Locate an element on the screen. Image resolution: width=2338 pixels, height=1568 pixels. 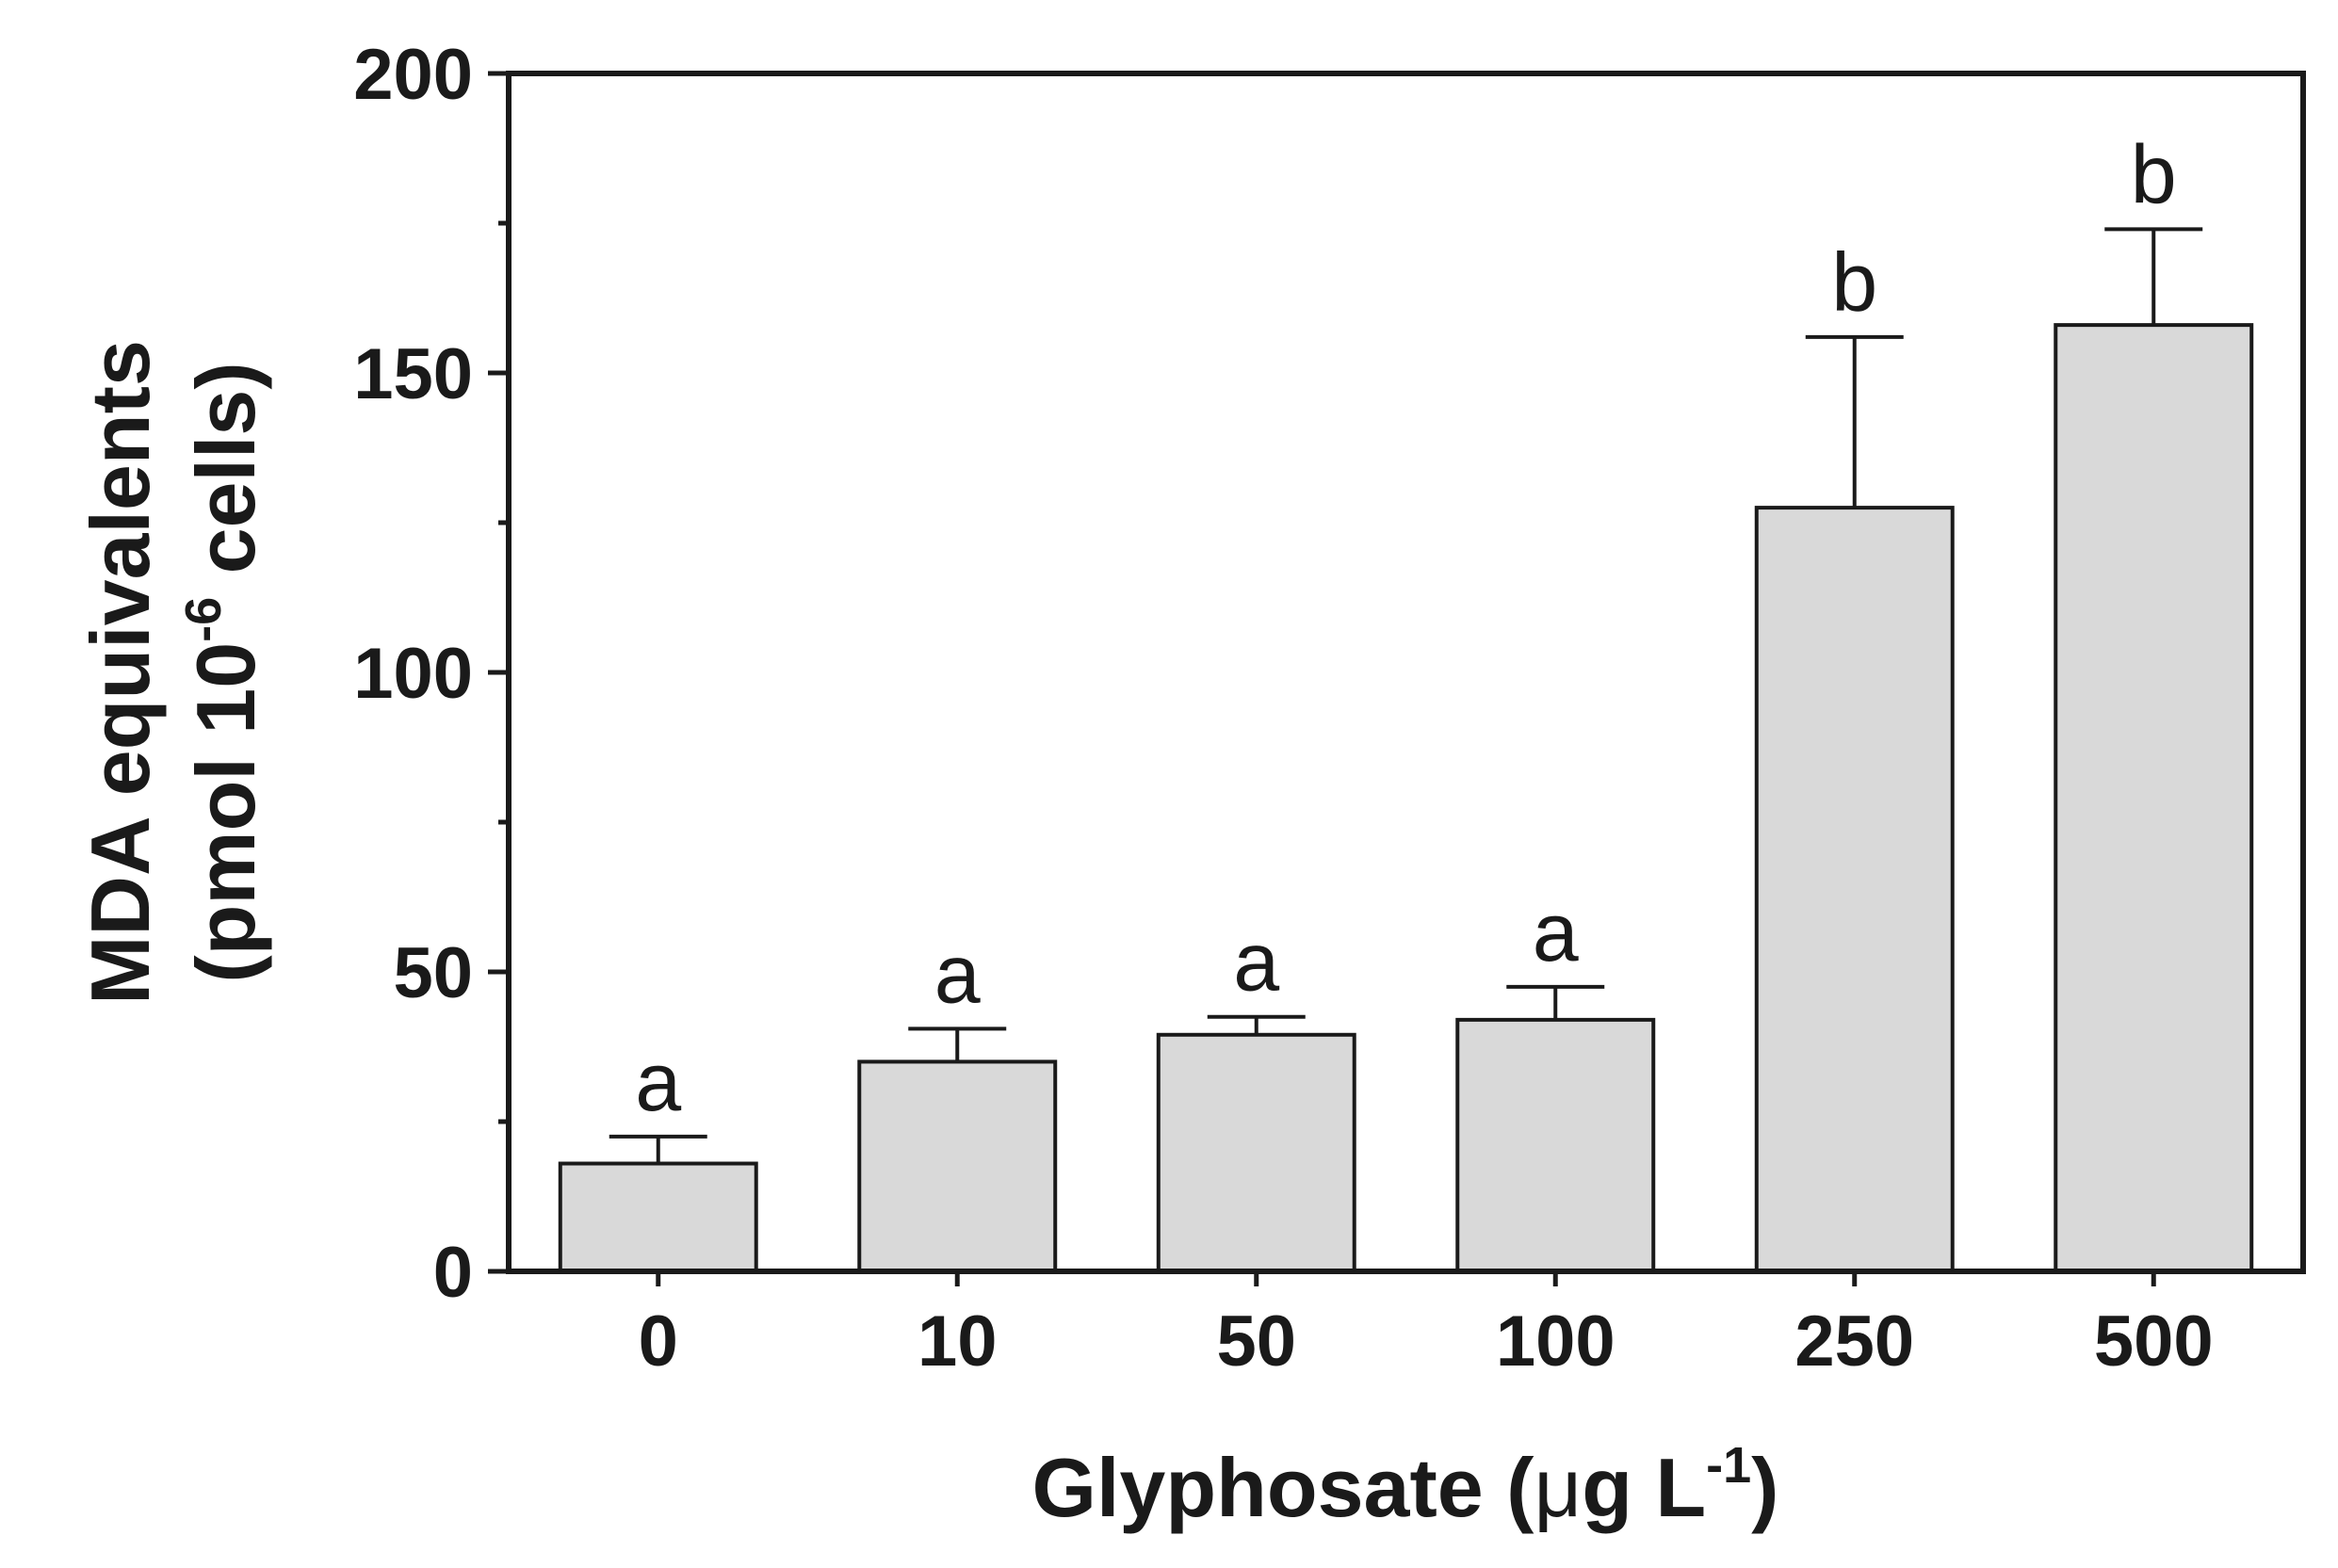
y-axis-title-line2: (pmol 10-6 cells) is located at coordinates (223, 672).